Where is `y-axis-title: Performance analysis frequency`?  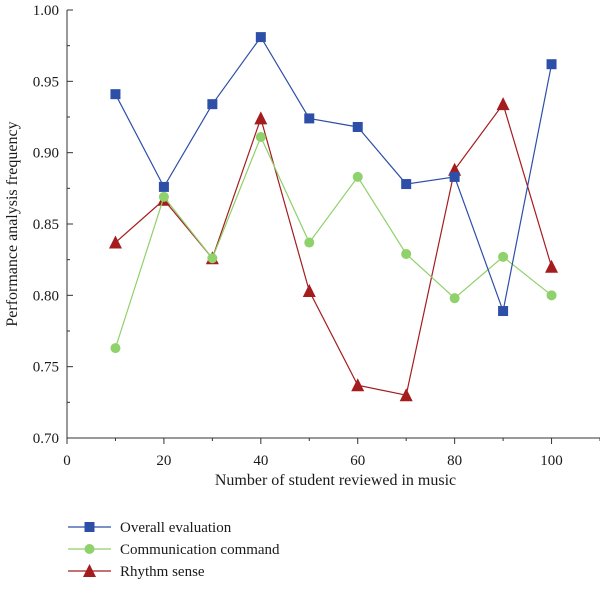 y-axis-title: Performance analysis frequency is located at coordinates (12, 223).